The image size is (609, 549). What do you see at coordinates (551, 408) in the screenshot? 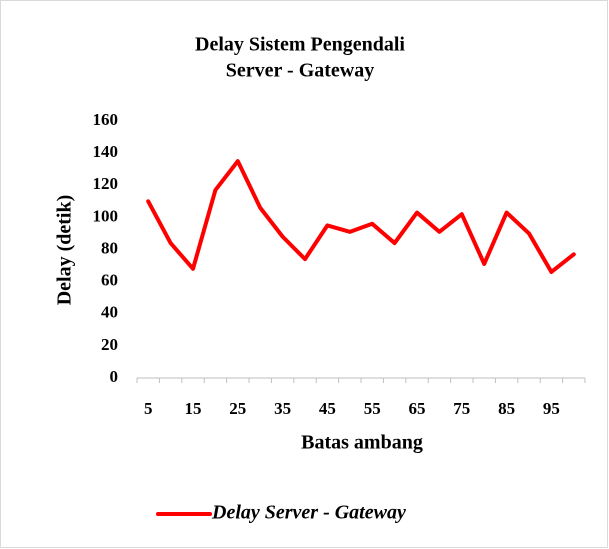
I see `x-tick-label: 95` at bounding box center [551, 408].